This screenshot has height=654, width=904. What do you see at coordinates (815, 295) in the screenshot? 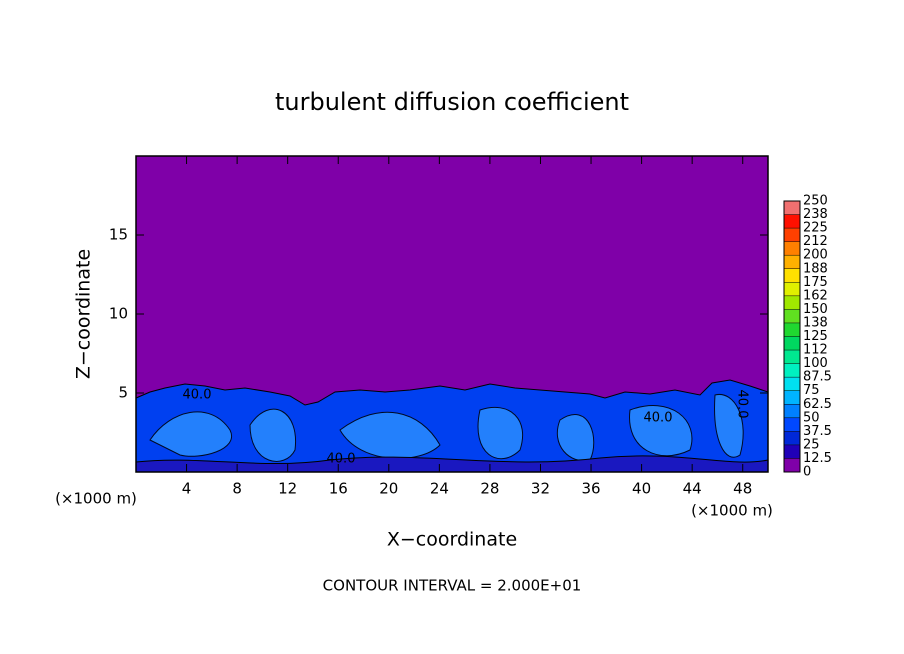
I see `colorbar-label: 162` at bounding box center [815, 295].